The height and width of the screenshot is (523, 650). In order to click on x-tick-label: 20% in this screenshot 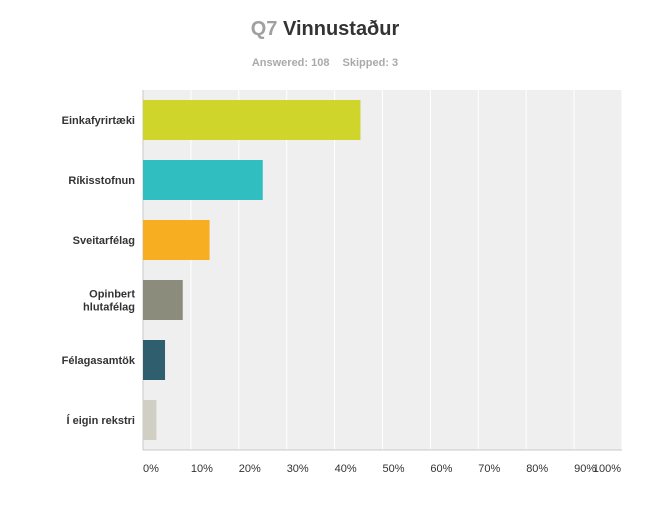, I will do `click(250, 469)`.